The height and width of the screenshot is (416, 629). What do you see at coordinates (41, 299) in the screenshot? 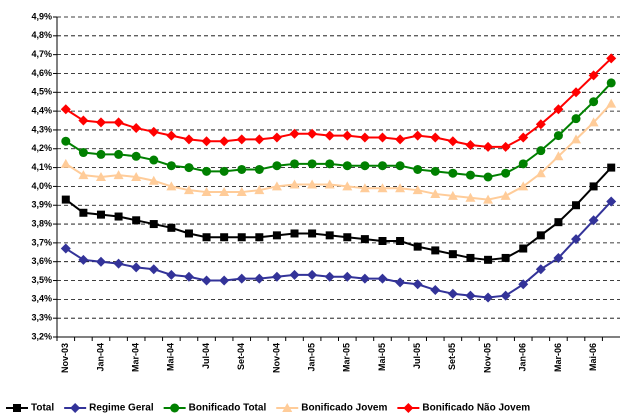
I see `y-tick-label: 3,4%` at bounding box center [41, 299].